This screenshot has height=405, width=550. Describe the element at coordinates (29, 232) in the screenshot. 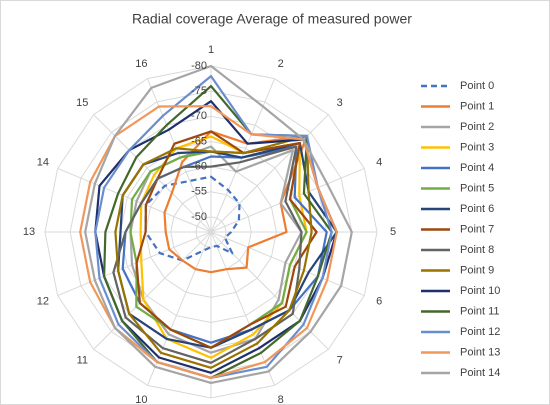

I see `category-label: 13` at that location.